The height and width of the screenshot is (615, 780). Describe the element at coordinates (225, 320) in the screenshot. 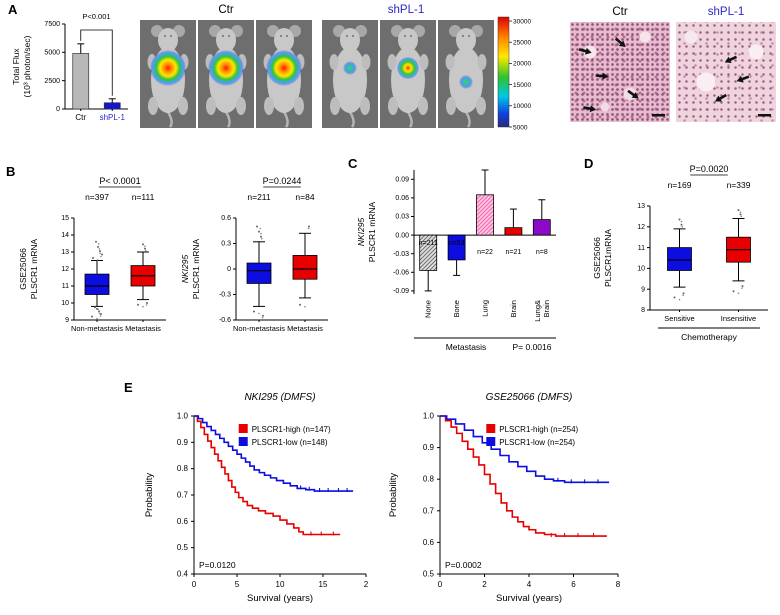

I see `svg-text: -0.6` at that location.